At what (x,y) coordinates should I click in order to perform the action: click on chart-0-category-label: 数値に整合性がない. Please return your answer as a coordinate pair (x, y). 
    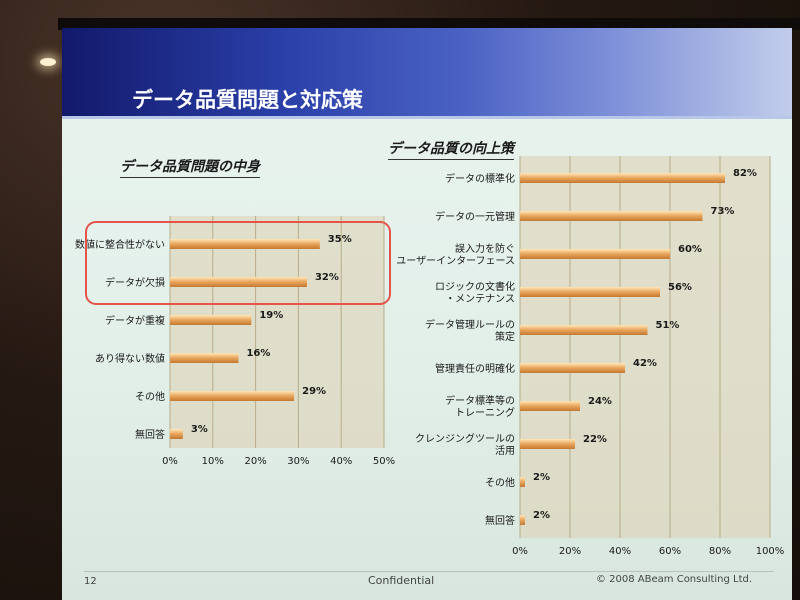
    Looking at the image, I should click on (120, 244).